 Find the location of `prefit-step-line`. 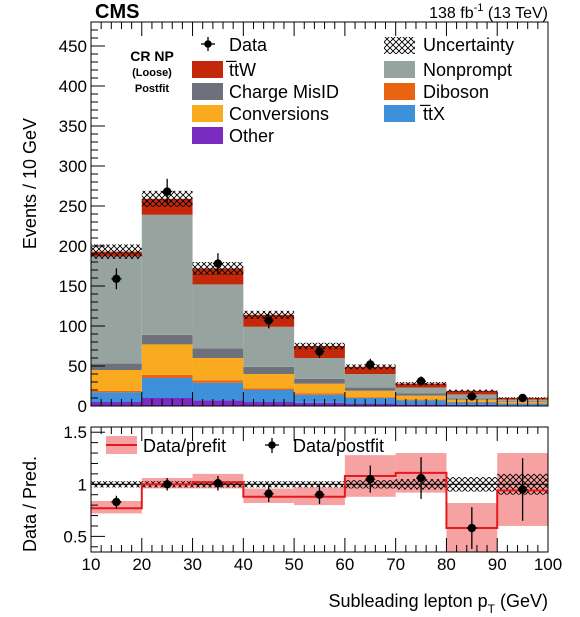

prefit-step-line is located at coordinates (319, 500).